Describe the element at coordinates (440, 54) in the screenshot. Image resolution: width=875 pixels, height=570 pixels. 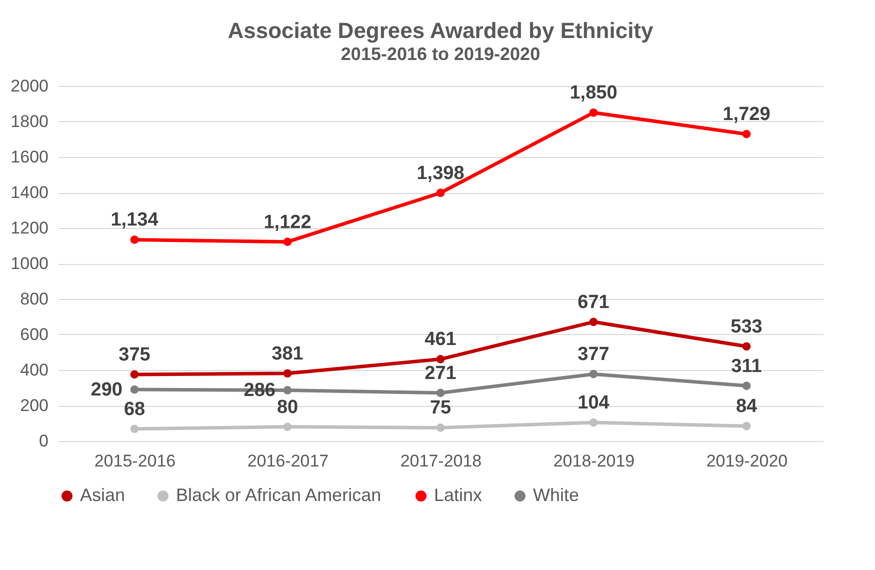
I see `chart-subtitle: 2015-2016 to 2019-2020` at that location.